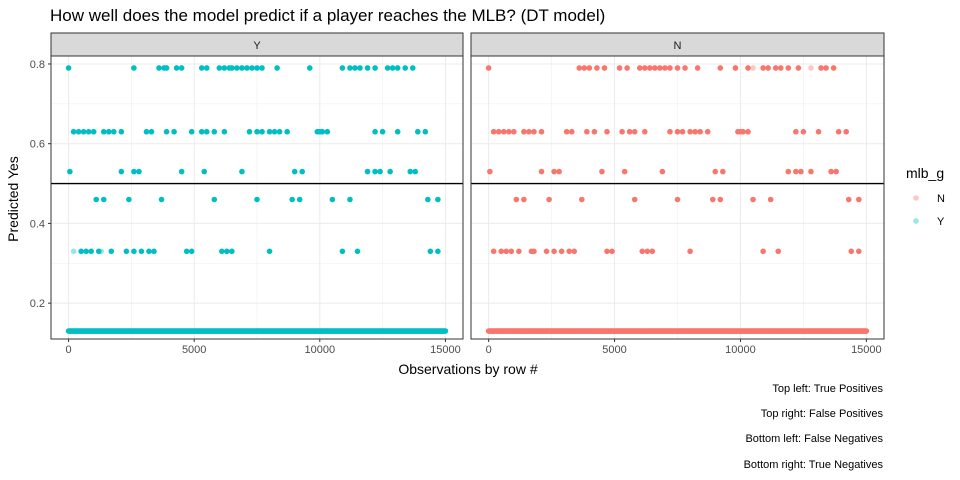  I want to click on x-tick-label: 15000, so click(866, 350).